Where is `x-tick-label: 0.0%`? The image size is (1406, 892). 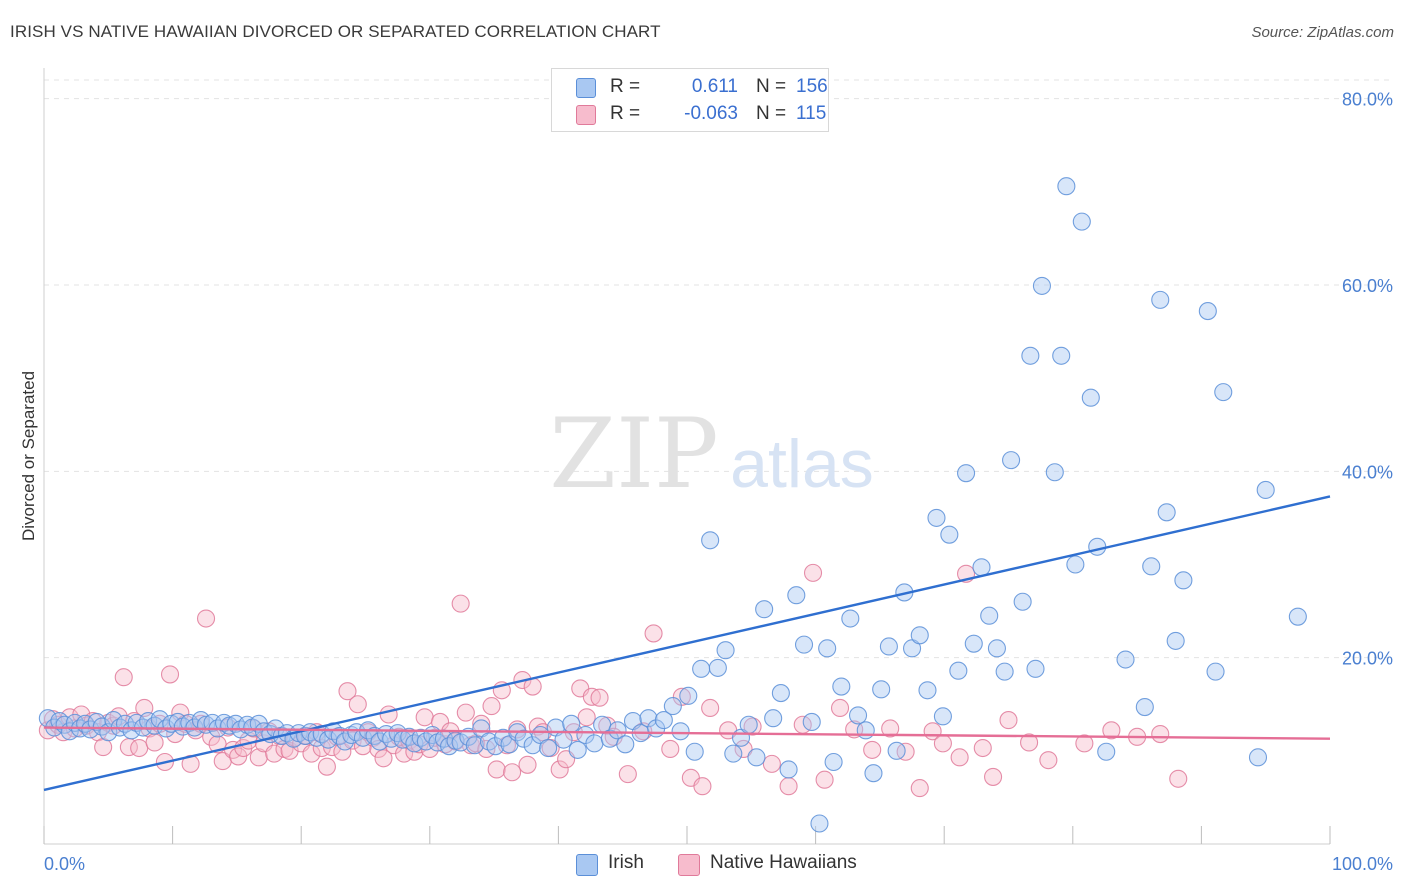 x-tick-label: 0.0% is located at coordinates (64, 864).